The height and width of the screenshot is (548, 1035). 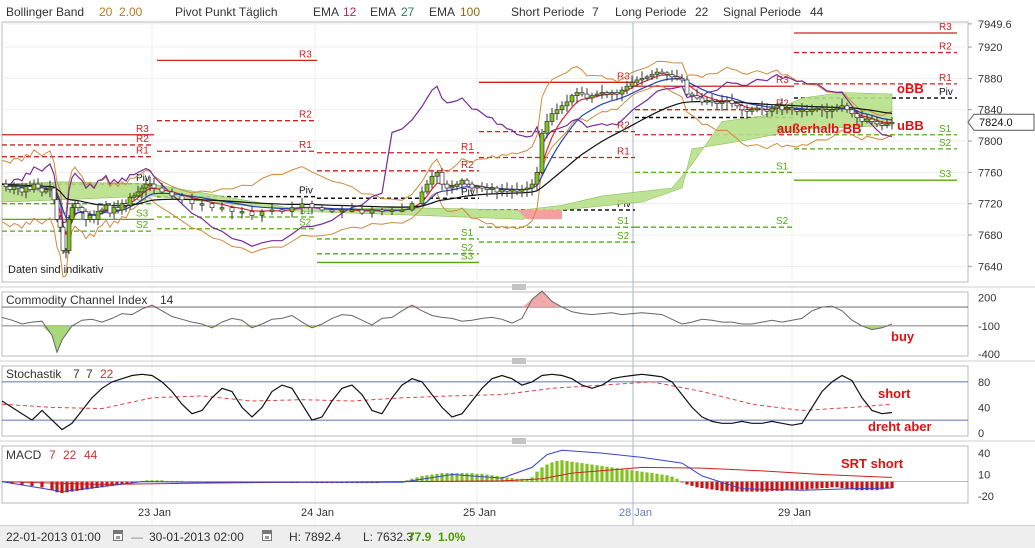 What do you see at coordinates (24, 455) in the screenshot?
I see `macd-title: MACD` at bounding box center [24, 455].